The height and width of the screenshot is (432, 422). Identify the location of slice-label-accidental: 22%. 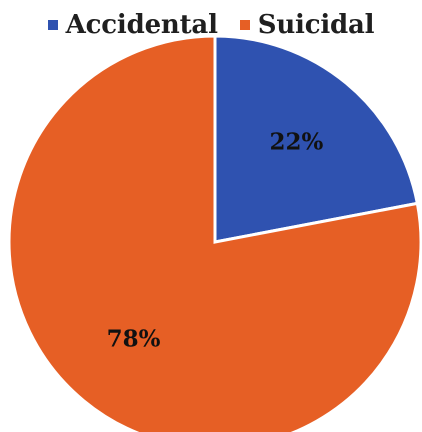
(296, 142).